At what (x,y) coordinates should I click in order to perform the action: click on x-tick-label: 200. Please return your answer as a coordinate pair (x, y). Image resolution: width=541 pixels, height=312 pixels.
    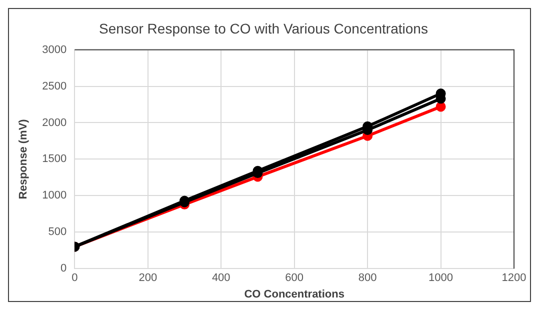
    Looking at the image, I should click on (148, 278).